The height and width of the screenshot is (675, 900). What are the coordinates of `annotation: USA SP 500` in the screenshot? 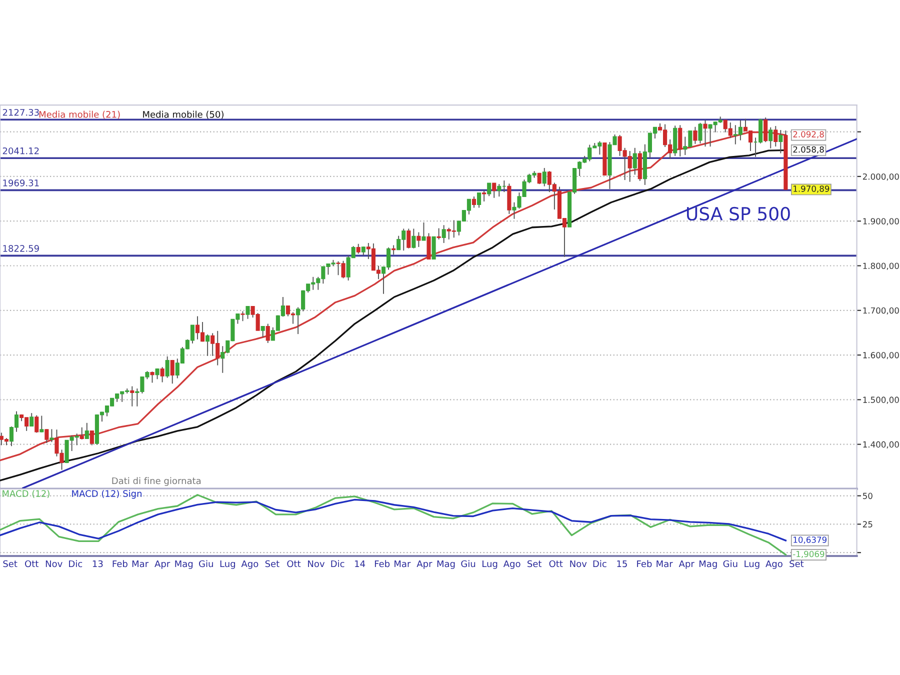 It's located at (738, 213).